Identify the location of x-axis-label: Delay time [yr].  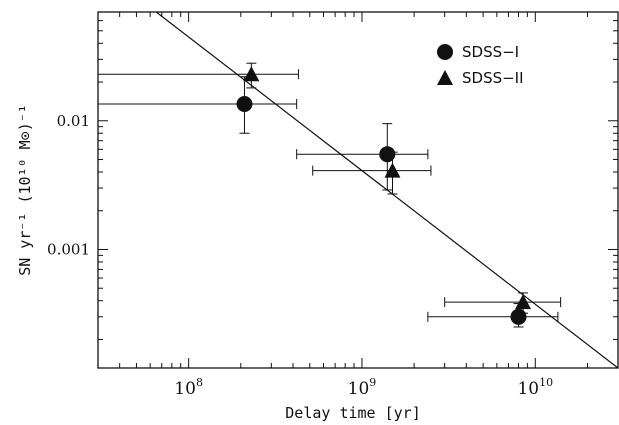
(352, 413).